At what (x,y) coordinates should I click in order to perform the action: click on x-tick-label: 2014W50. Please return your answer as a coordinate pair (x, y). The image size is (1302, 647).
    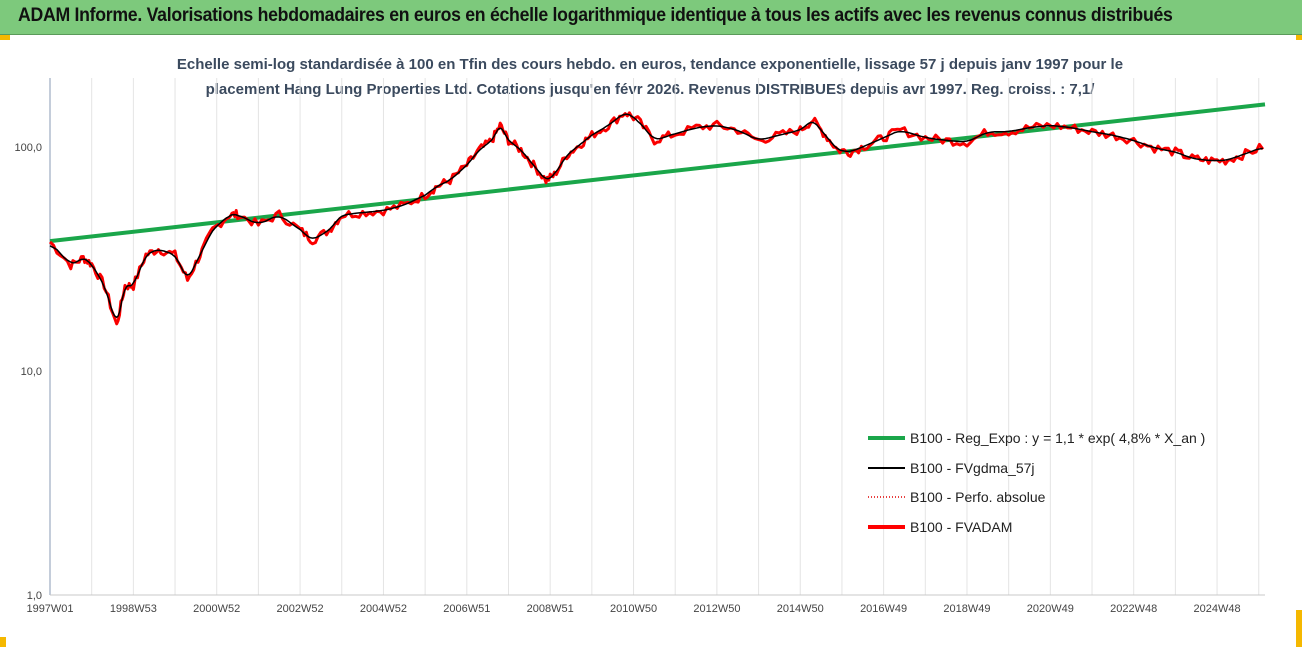
    Looking at the image, I should click on (800, 609).